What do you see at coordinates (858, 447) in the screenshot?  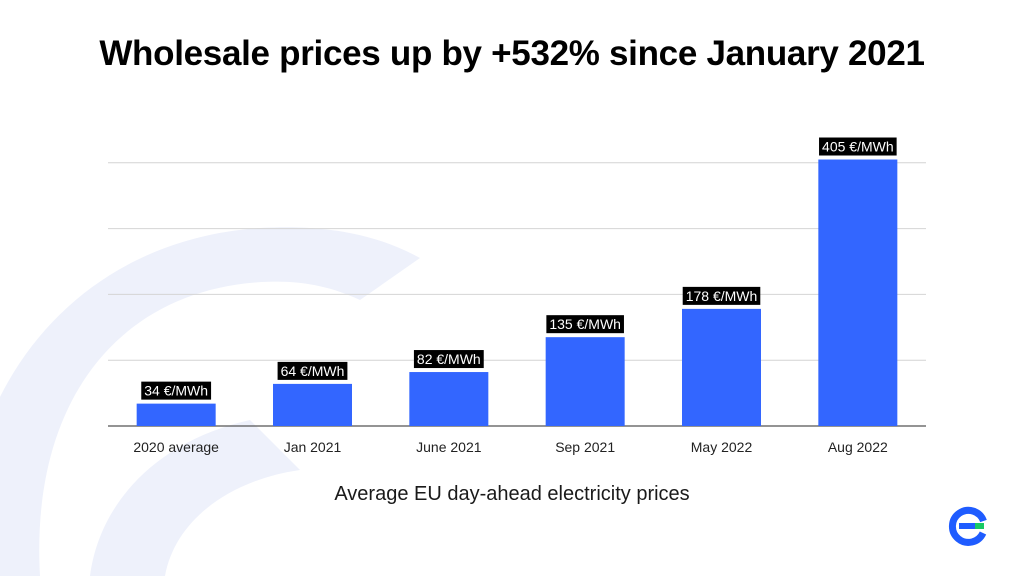 I see `x-tick-label: Aug 2022` at bounding box center [858, 447].